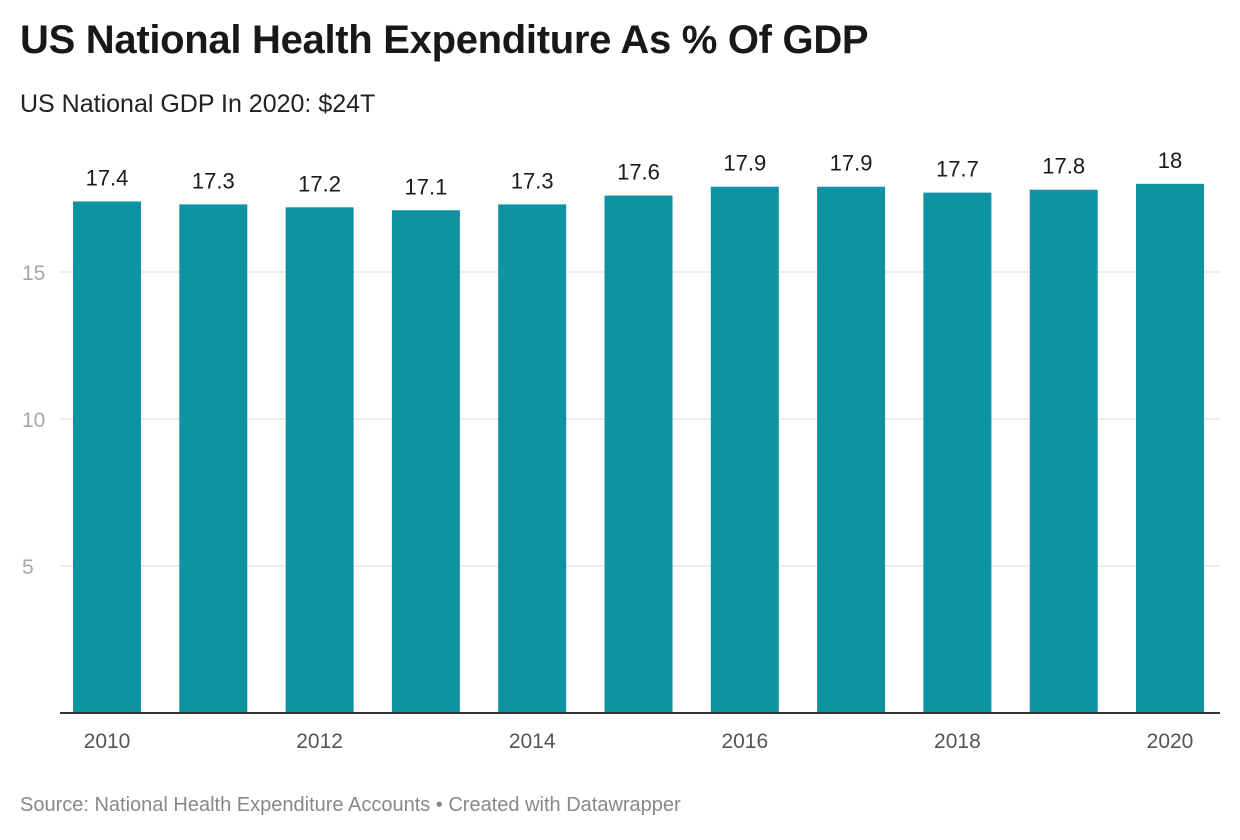  I want to click on value-label-2018: 17.7, so click(957, 169).